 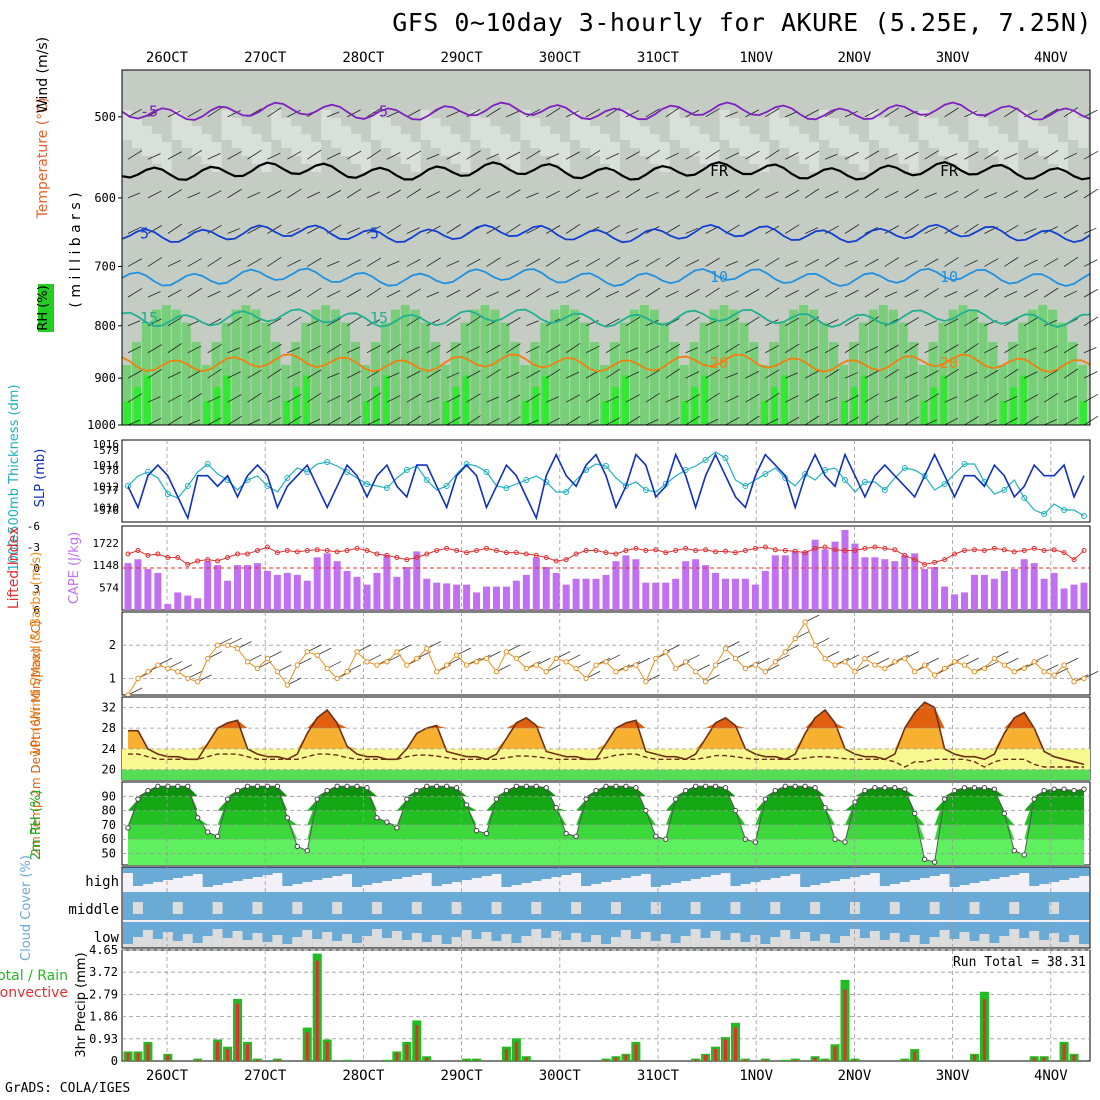 I want to click on cloud-middle-gap, so click(x=337, y=908).